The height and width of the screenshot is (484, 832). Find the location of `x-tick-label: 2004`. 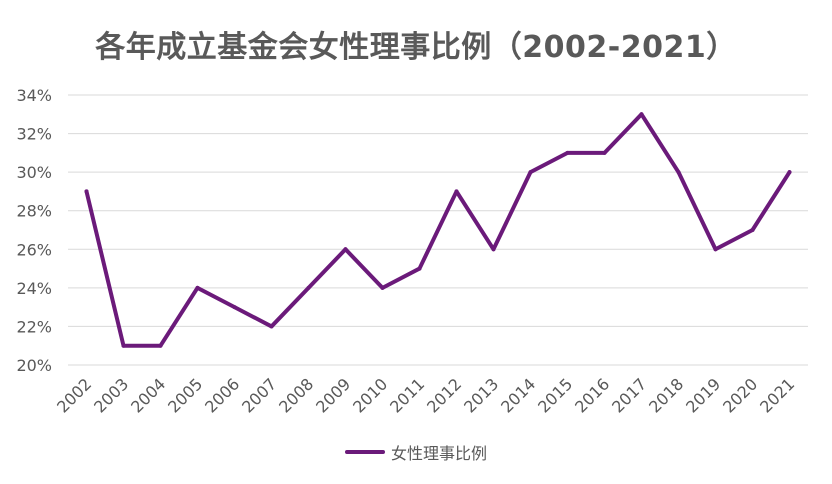

x-tick-label: 2004 is located at coordinates (148, 395).